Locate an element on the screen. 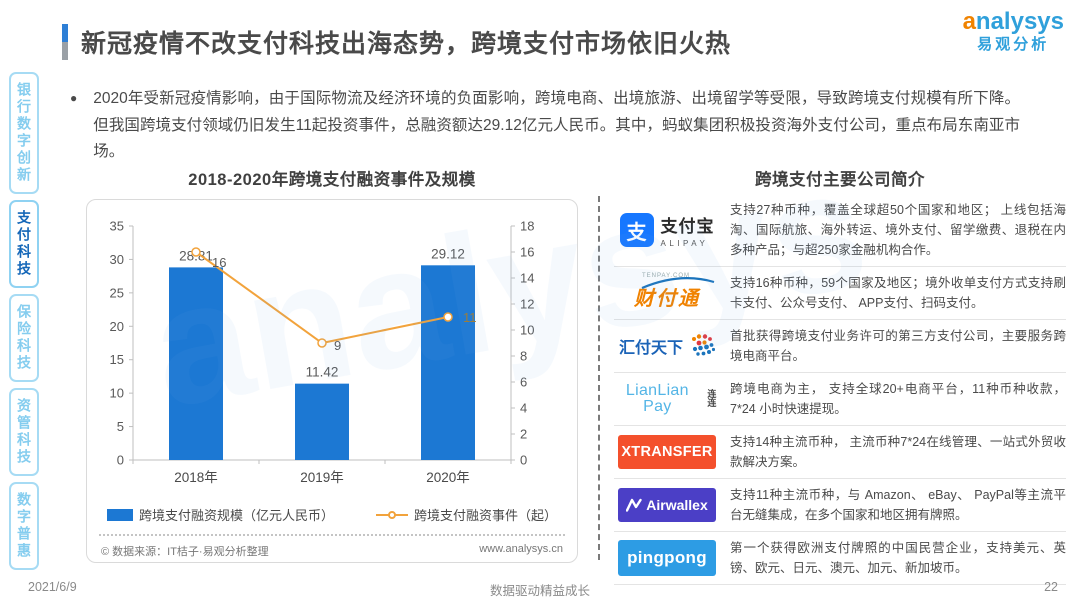  company-desc-lianlian: 跨境电商为主， 支持全球20+电商平台，11种币种收款，7*24 小时快速提现。 is located at coordinates (898, 399).